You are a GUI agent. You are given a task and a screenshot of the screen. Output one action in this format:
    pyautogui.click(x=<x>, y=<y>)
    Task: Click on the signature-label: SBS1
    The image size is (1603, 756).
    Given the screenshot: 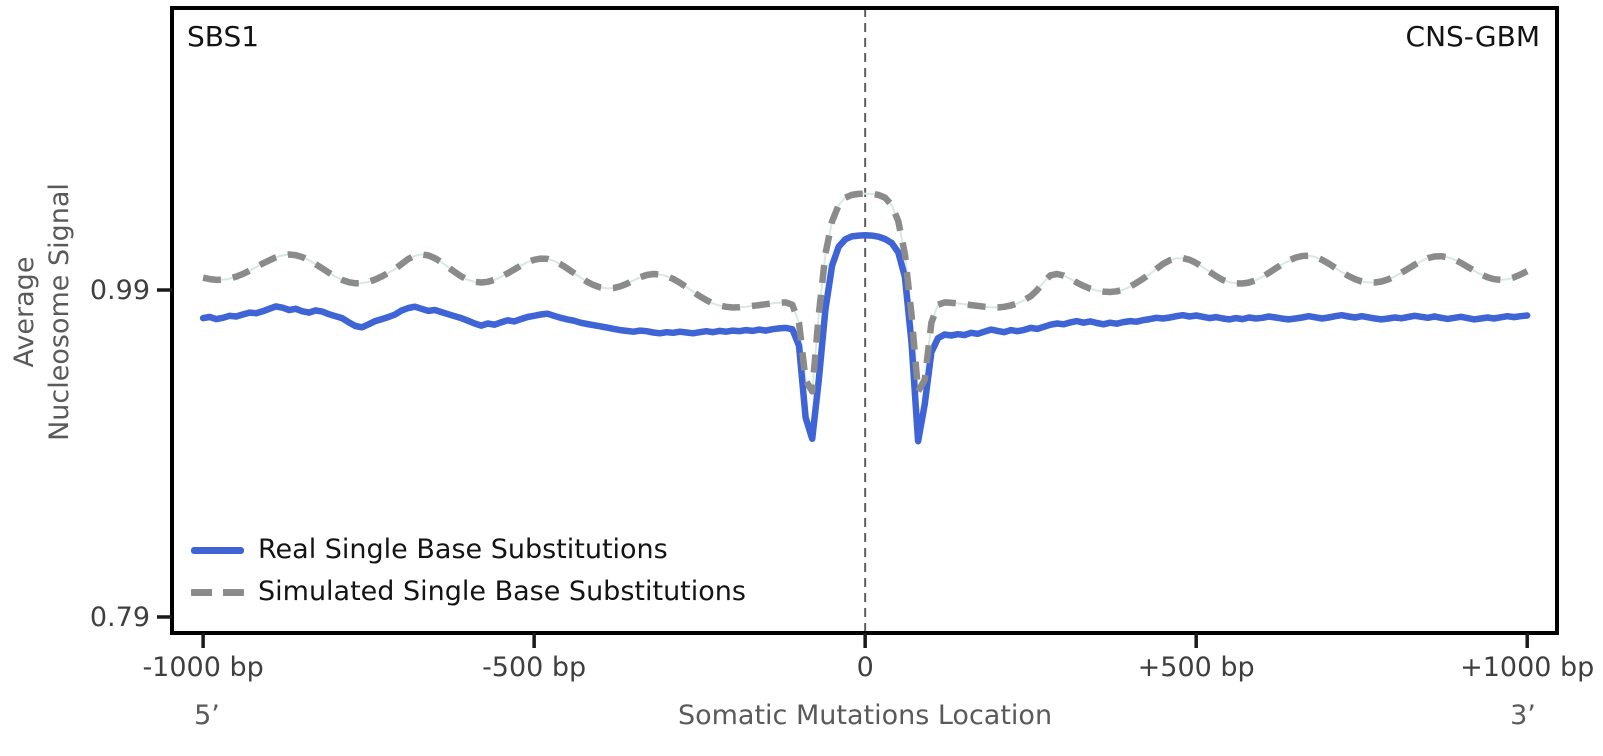 What is the action you would take?
    pyautogui.click(x=223, y=36)
    